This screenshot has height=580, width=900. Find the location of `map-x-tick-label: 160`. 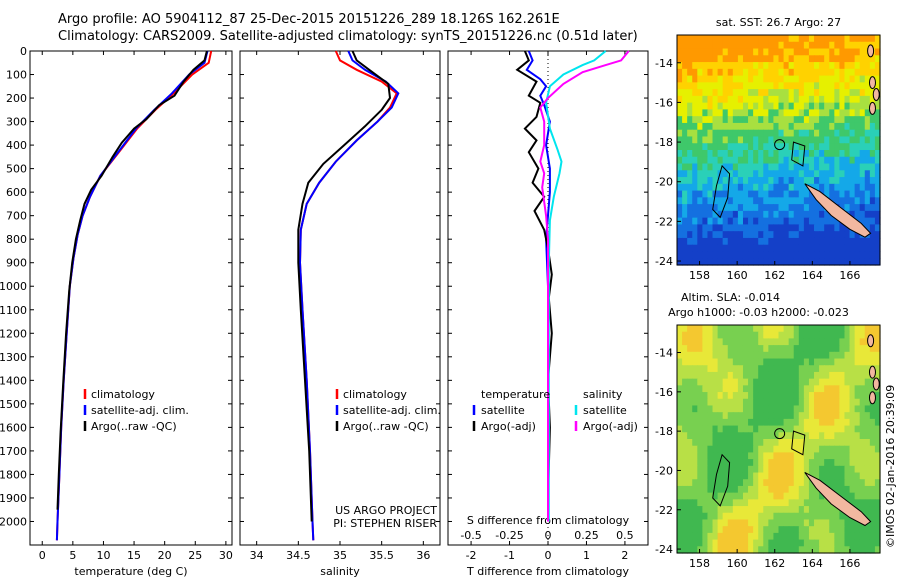

map-x-tick-label: 160 is located at coordinates (737, 563).